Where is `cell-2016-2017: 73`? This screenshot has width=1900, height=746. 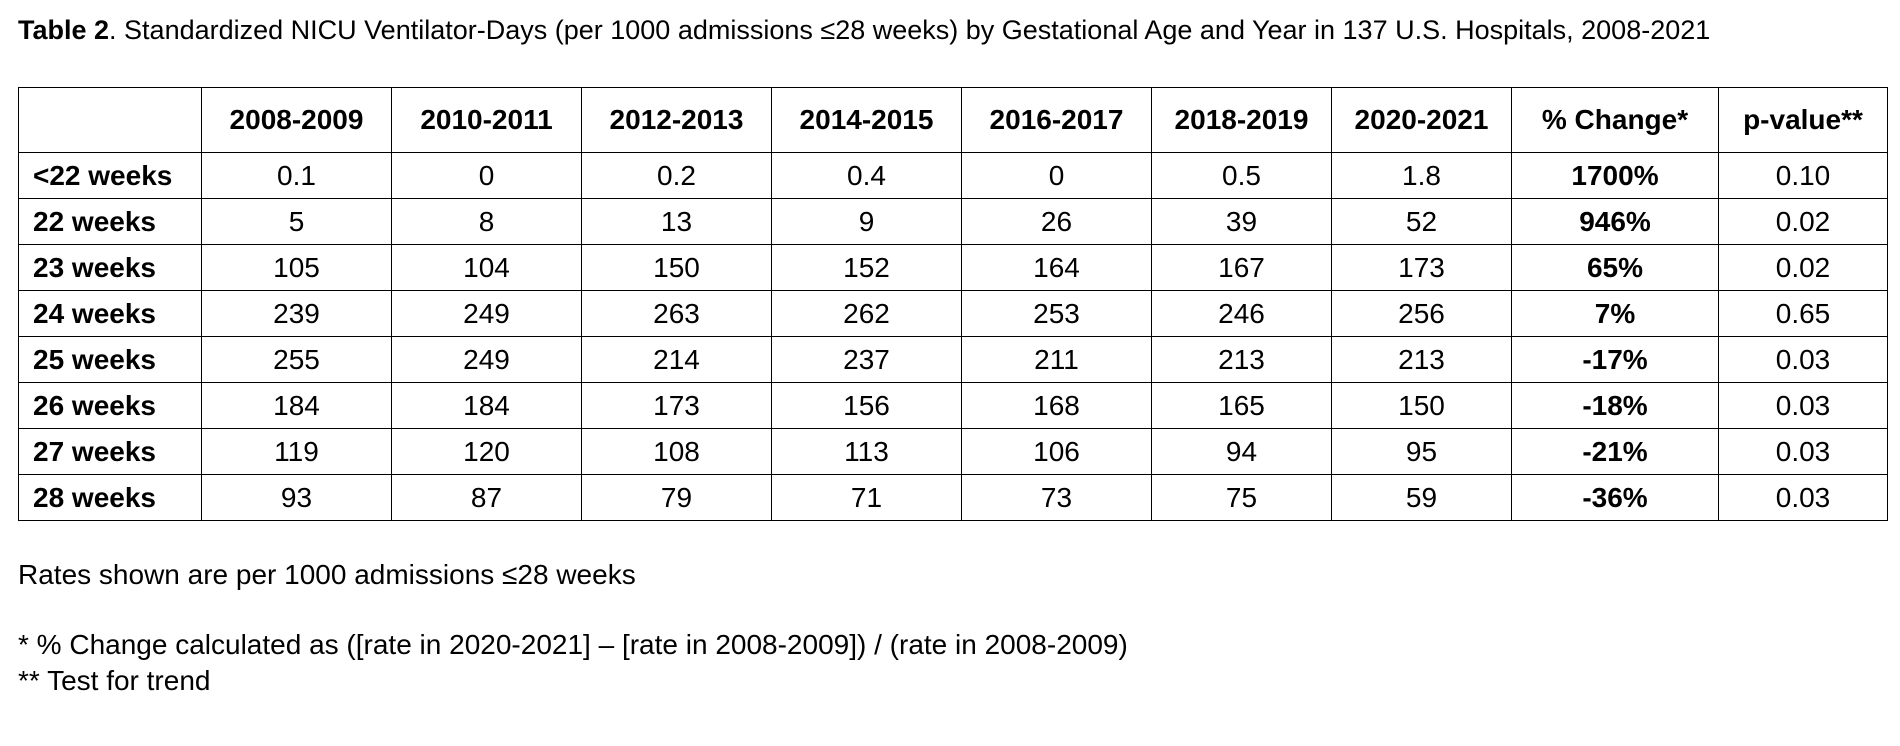
cell-2016-2017: 73 is located at coordinates (1056, 497).